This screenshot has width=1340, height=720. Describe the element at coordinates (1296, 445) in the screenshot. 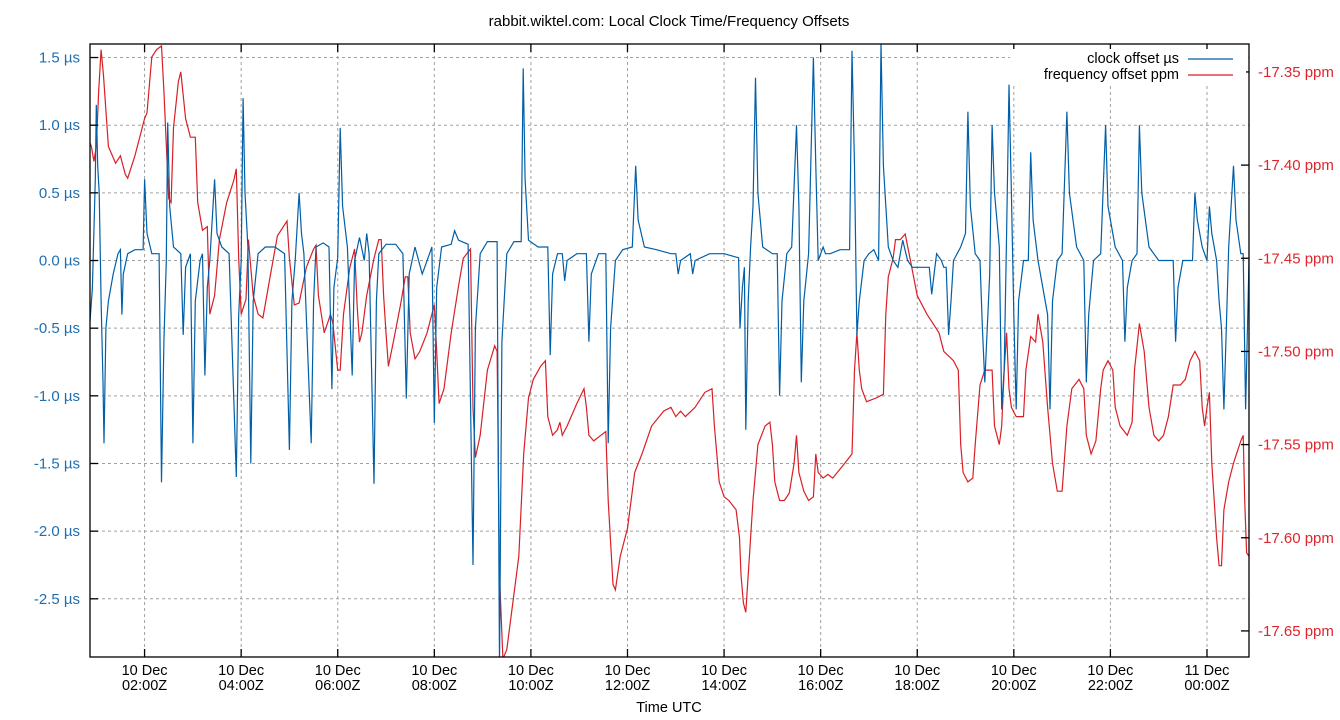

I see `right-tick-label: -17.55 ppm` at that location.